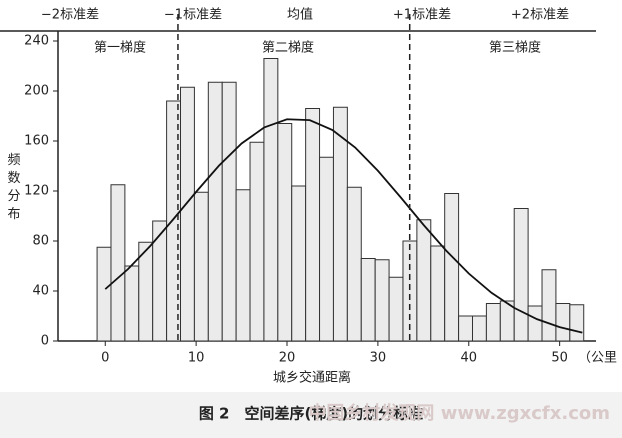 The width and height of the screenshot is (622, 438). What do you see at coordinates (193, 15) in the screenshot?
I see `sd-label: −1标准差` at bounding box center [193, 15].